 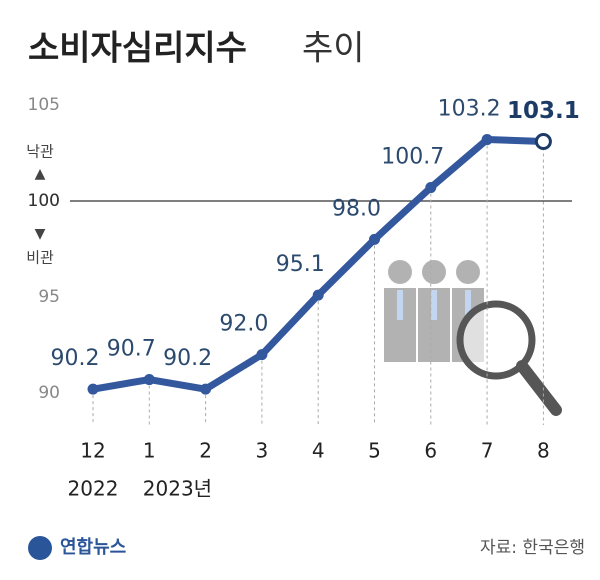 I want to click on x-tick-label: 6, so click(x=430, y=451).